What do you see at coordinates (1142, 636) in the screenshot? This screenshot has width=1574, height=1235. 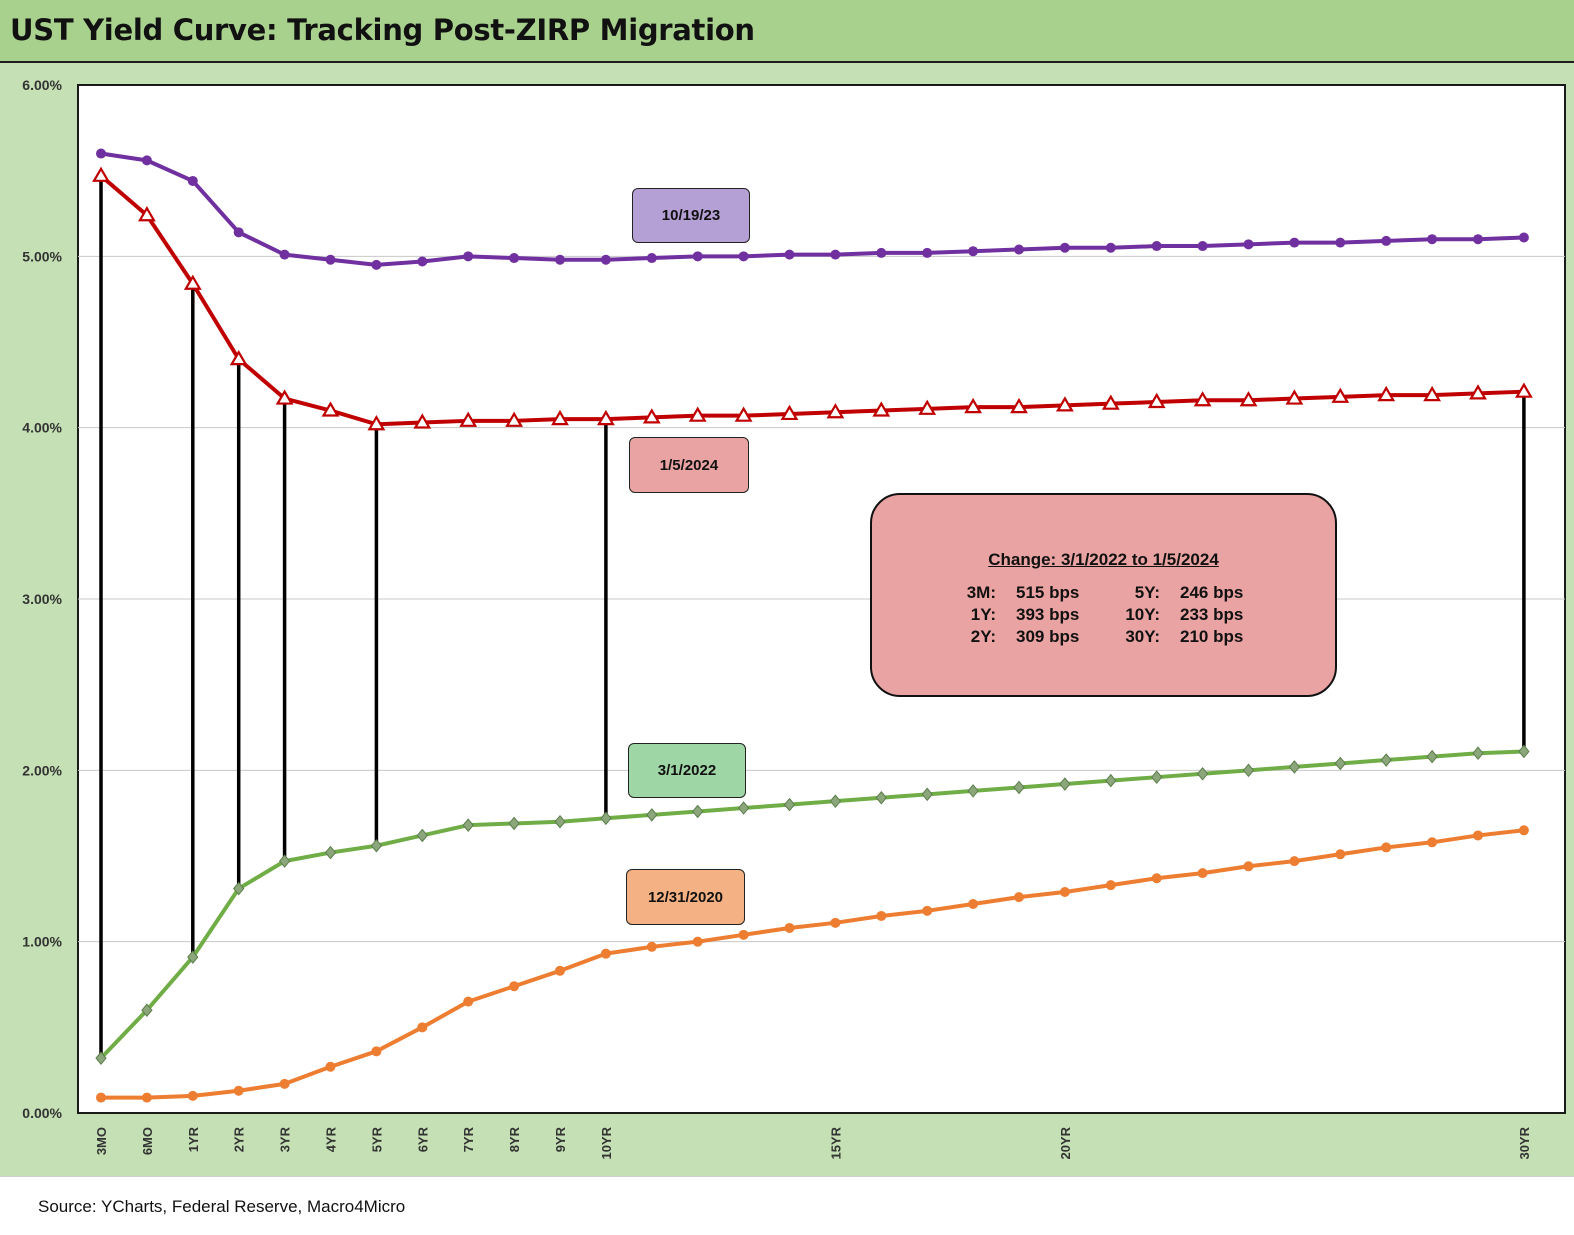 I see `change-key: 30Y:` at bounding box center [1142, 636].